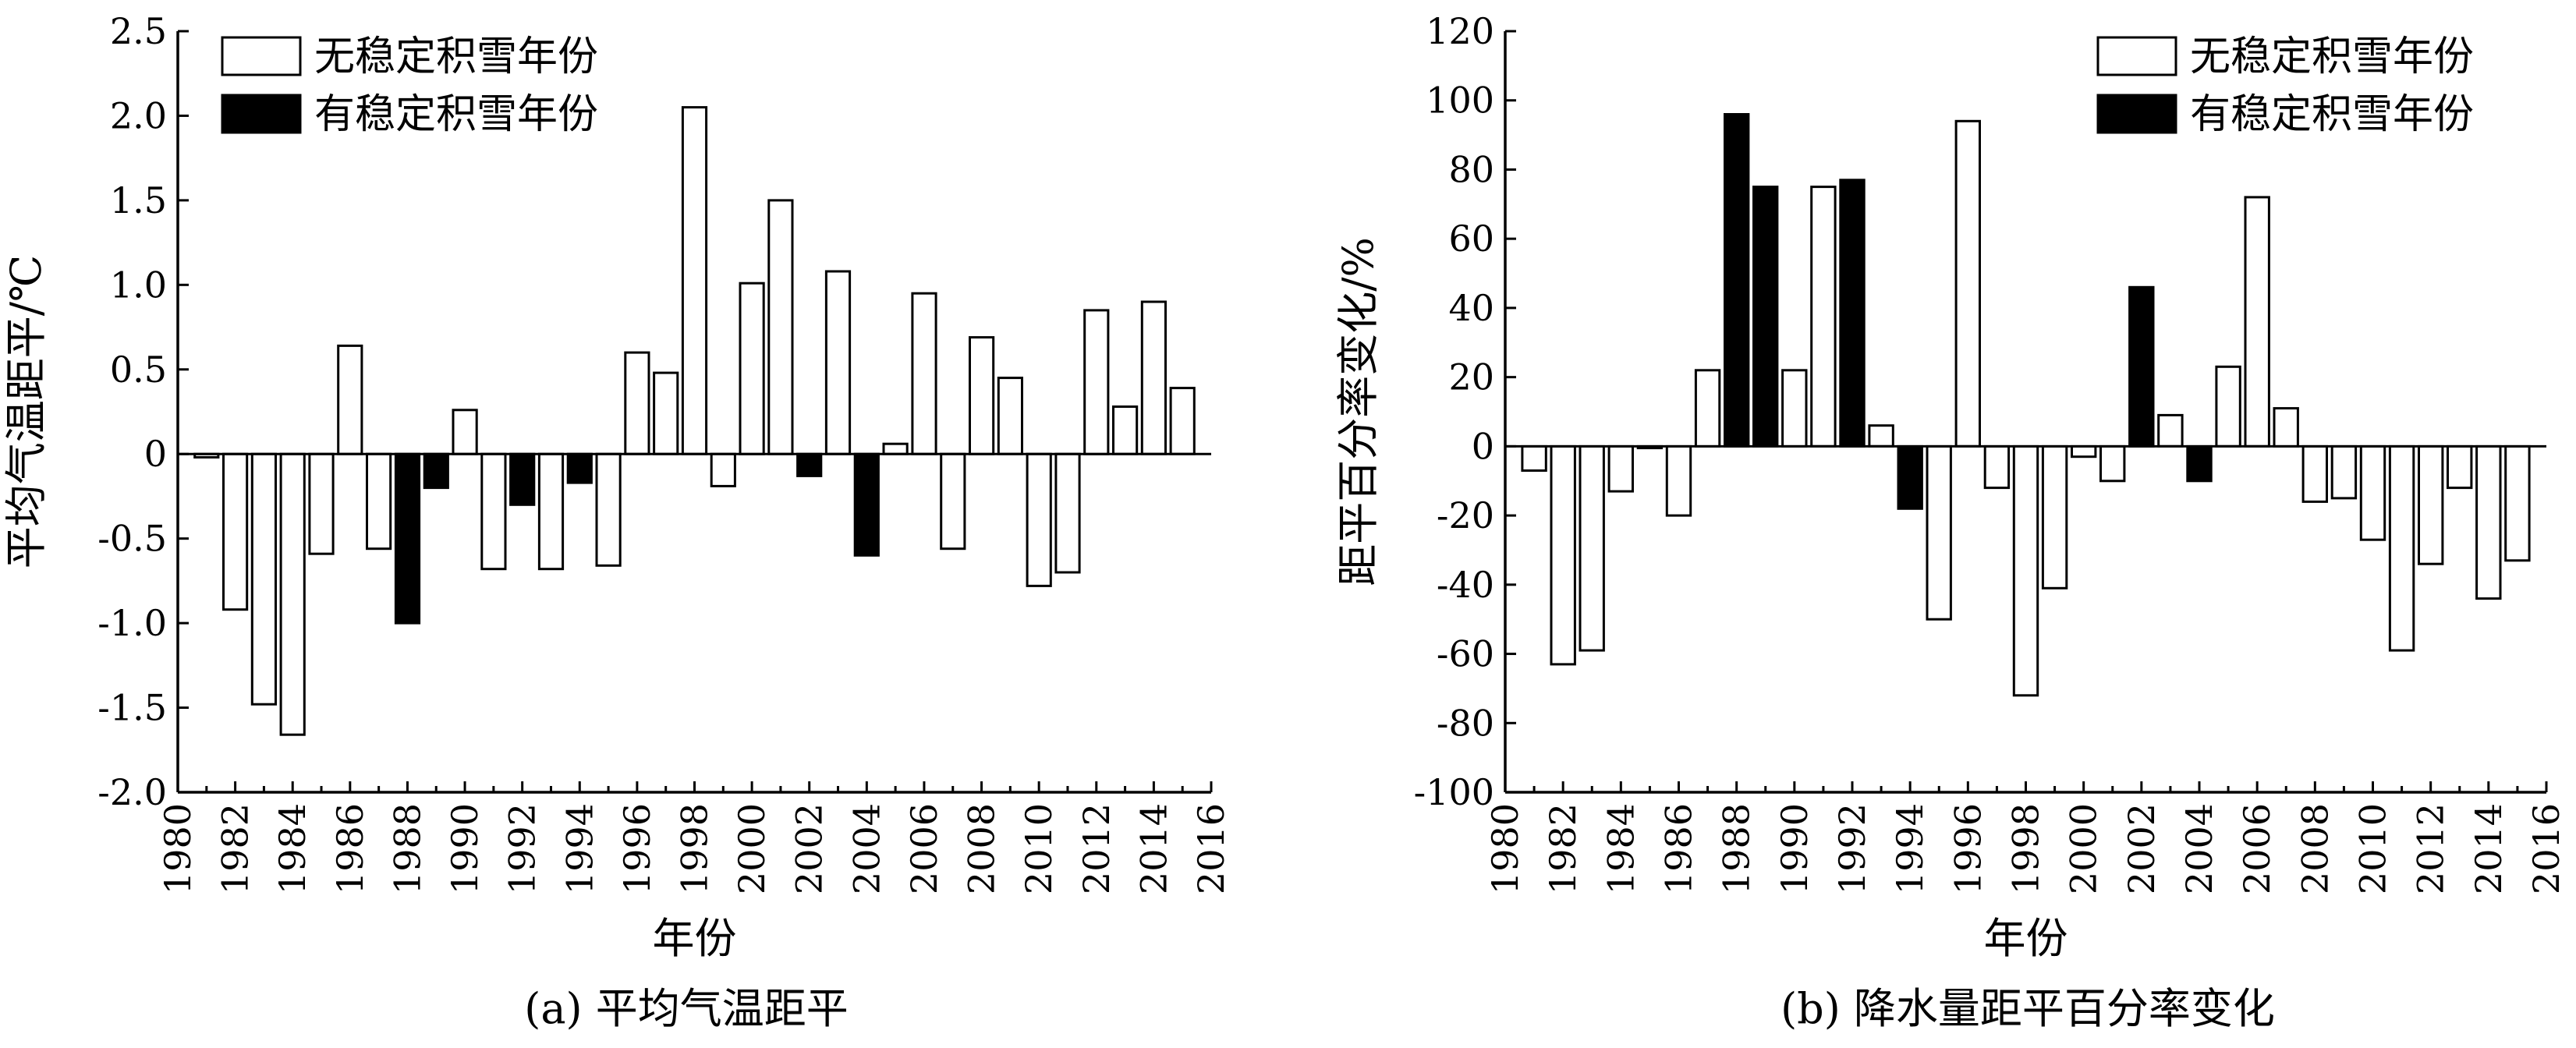 The image size is (2576, 1048). What do you see at coordinates (2401, 548) in the screenshot?
I see `bar-2011` at bounding box center [2401, 548].